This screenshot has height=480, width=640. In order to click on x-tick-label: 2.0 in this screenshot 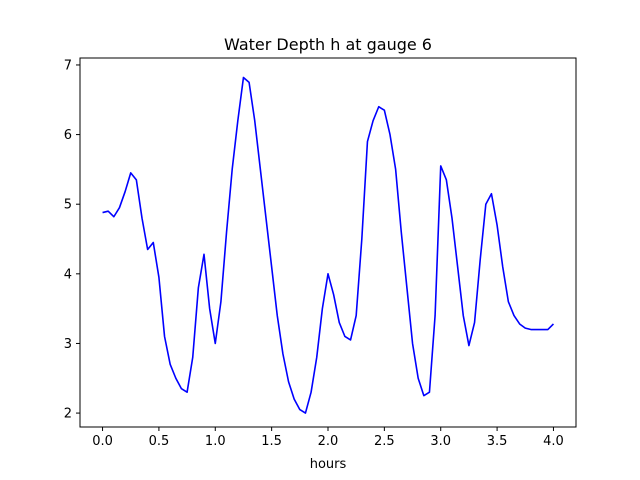, I will do `click(328, 441)`.